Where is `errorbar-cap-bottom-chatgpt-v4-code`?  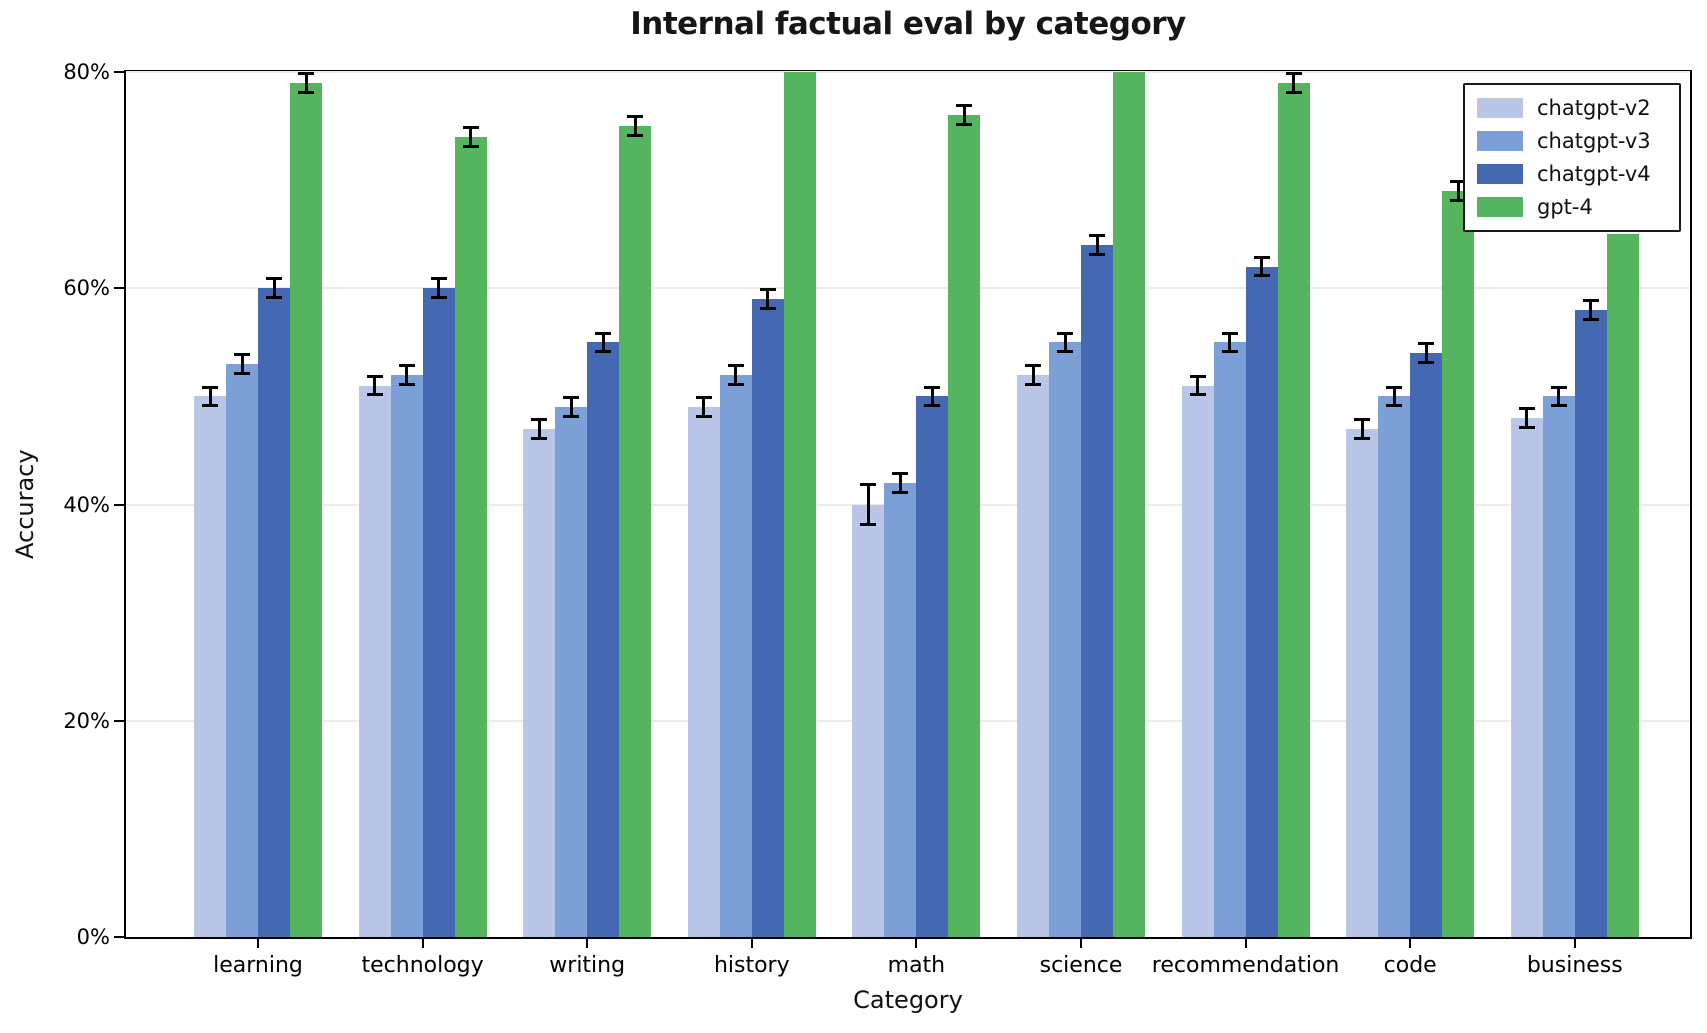
errorbar-cap-bottom-chatgpt-v4-code is located at coordinates (1426, 362).